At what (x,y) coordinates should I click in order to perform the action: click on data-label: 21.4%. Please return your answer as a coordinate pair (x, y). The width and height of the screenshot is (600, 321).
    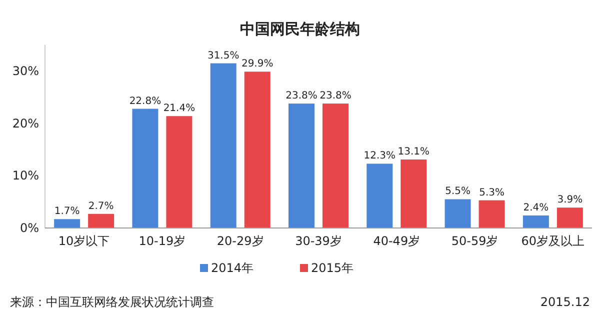
    Looking at the image, I should click on (179, 108).